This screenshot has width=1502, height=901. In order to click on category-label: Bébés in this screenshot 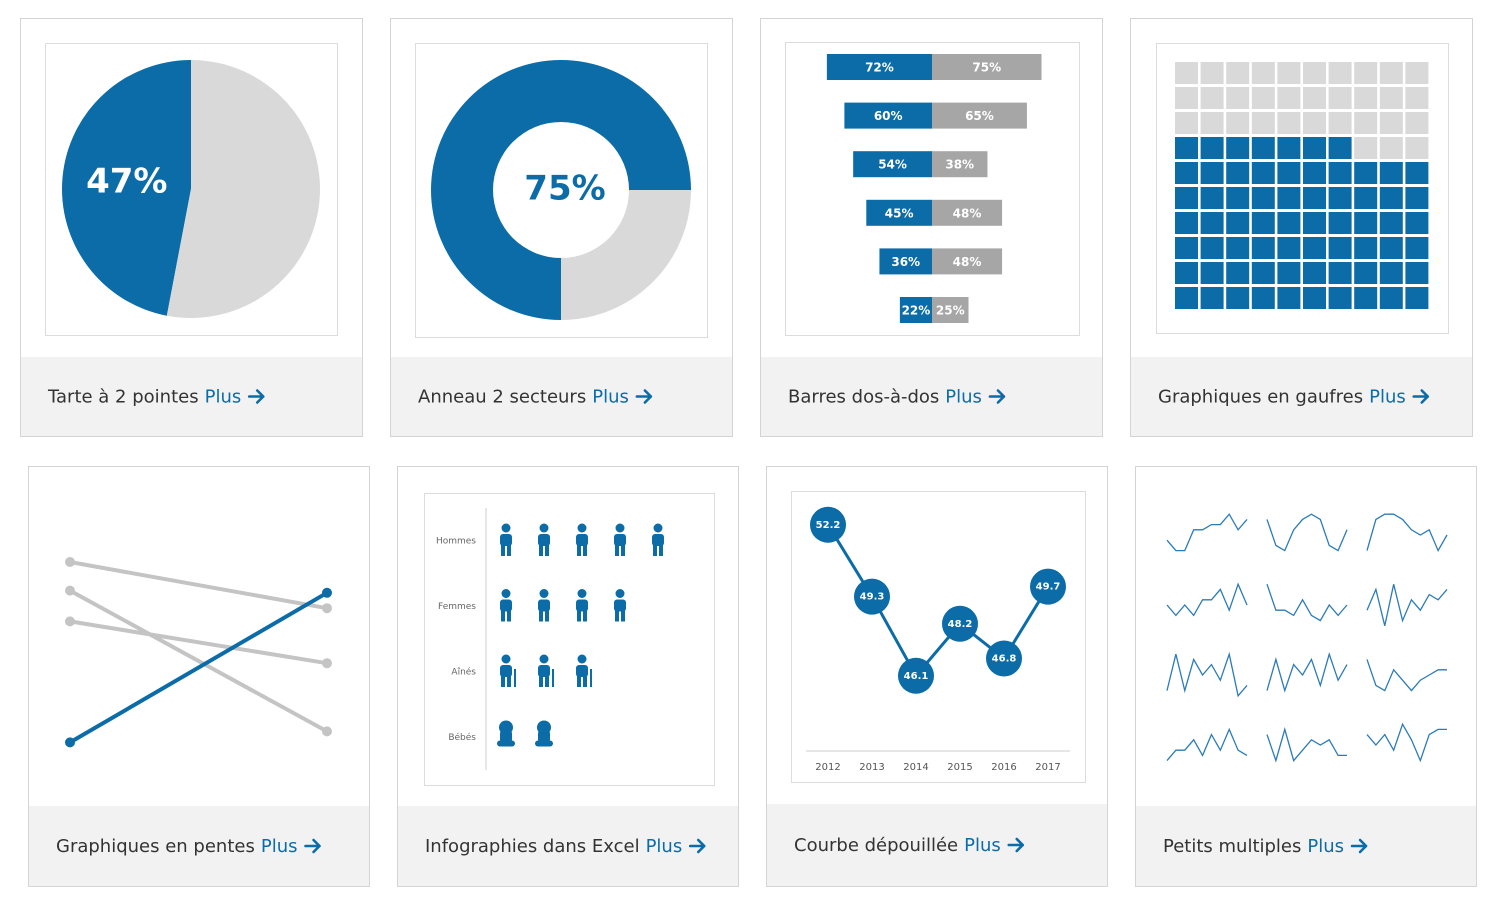, I will do `click(462, 737)`.